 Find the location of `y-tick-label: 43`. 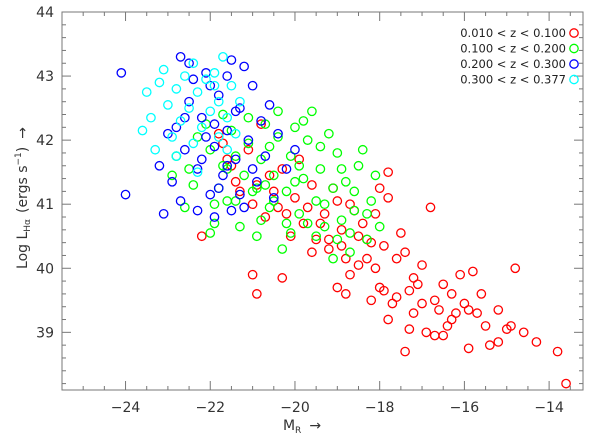

y-tick-label: 43 is located at coordinates (45, 77).